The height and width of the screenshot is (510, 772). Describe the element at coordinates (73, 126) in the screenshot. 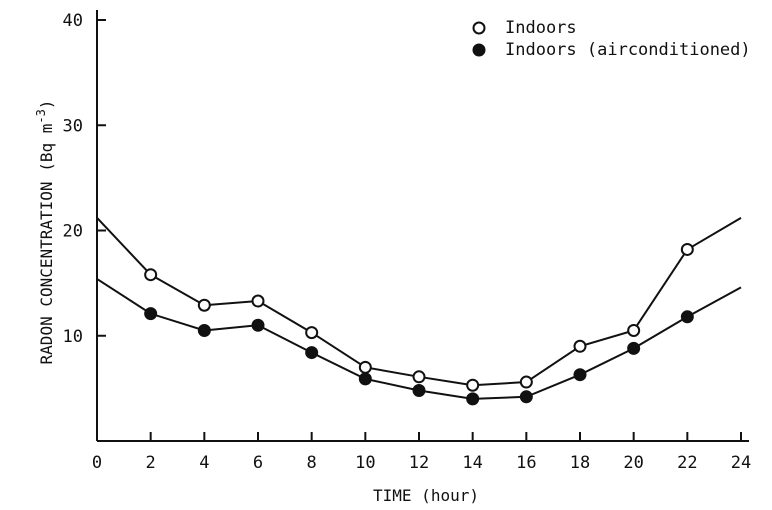

I see `y-tick-label: 30` at that location.